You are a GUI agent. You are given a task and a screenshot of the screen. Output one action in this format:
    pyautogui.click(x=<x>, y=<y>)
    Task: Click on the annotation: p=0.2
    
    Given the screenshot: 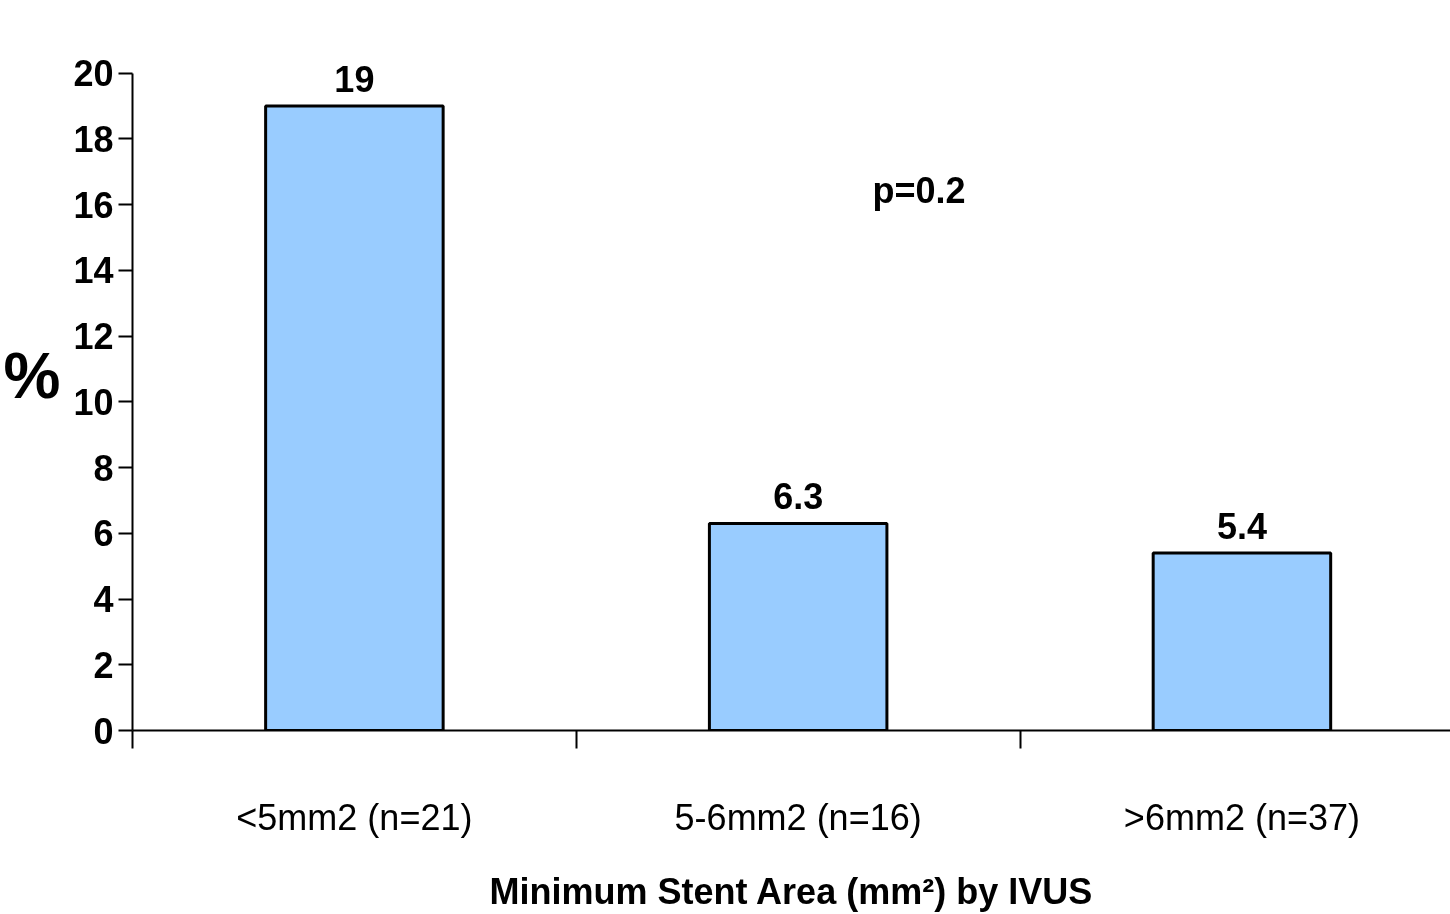 What is the action you would take?
    pyautogui.click(x=919, y=190)
    